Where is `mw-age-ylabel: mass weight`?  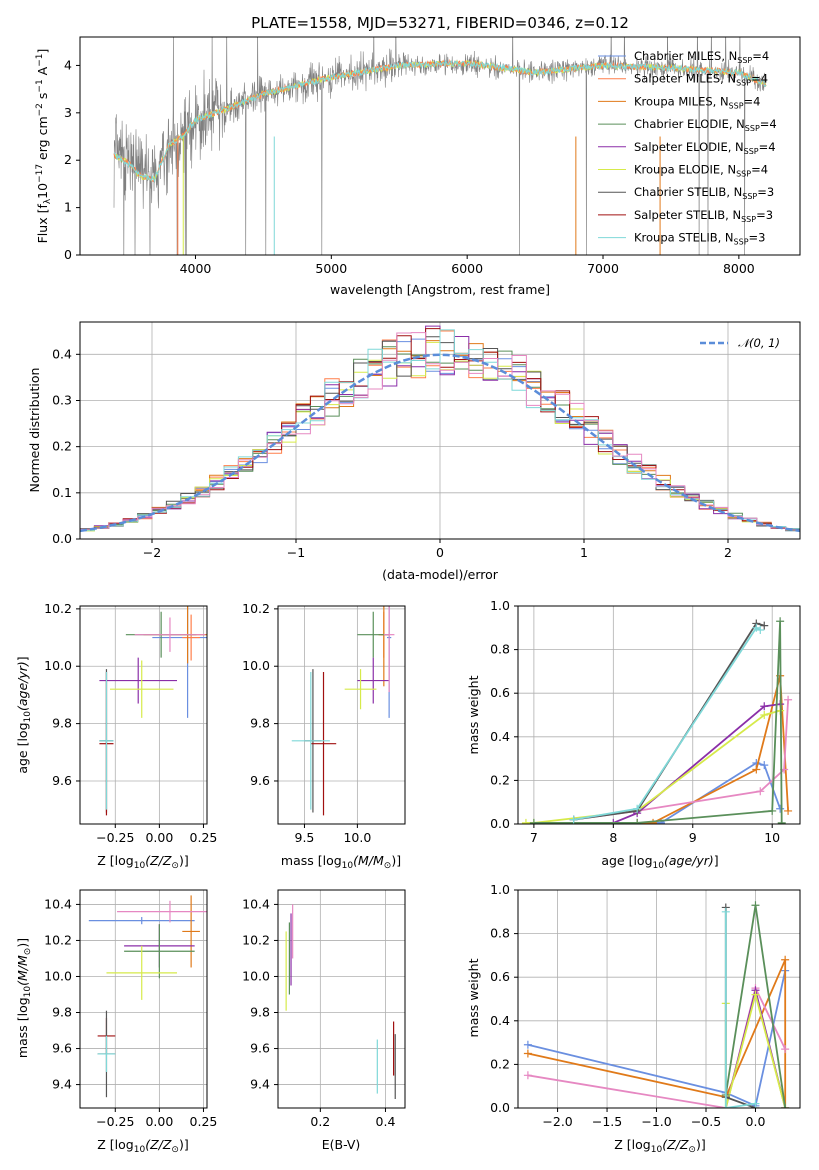
mw-age-ylabel: mass weight is located at coordinates (473, 714).